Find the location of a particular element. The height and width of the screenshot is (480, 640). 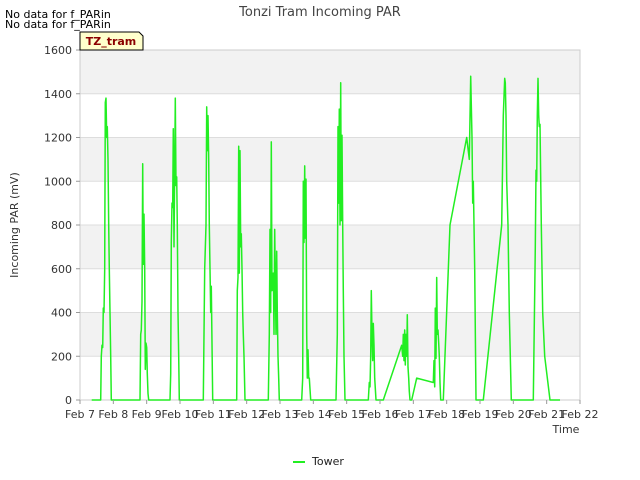

x-tick-label-10: Feb 17 is located at coordinates (413, 414).